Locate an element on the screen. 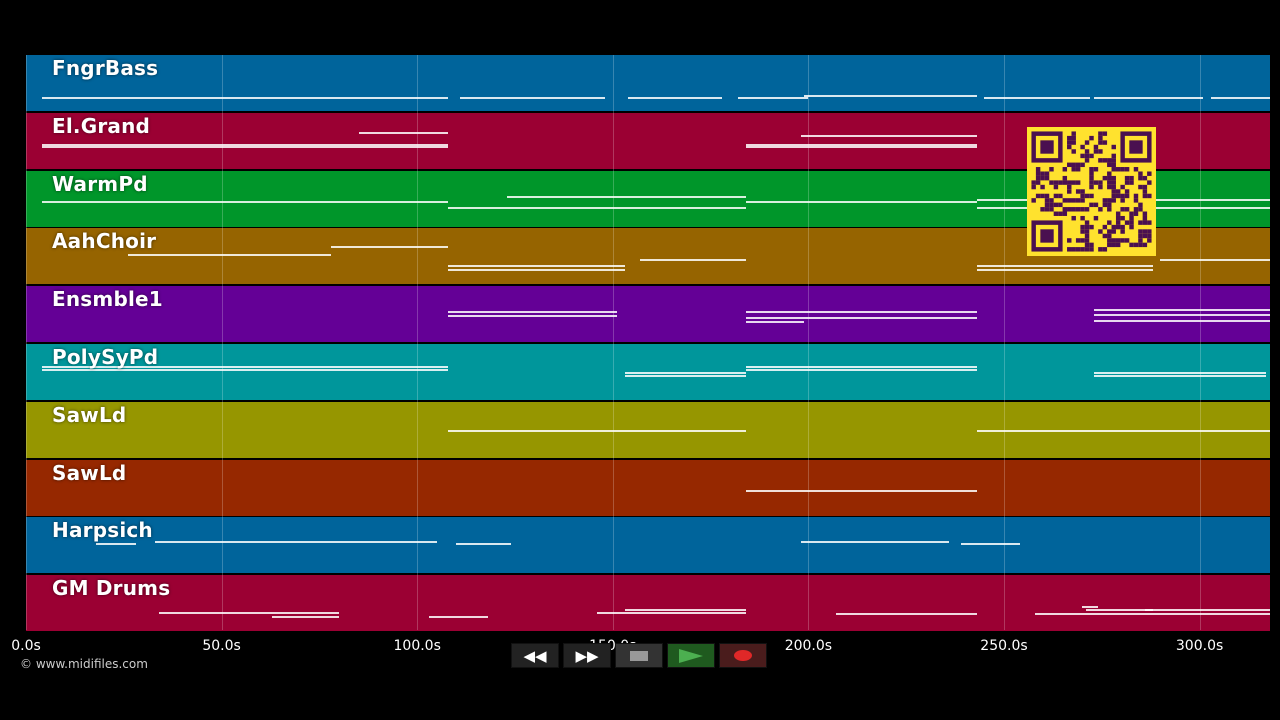 This screenshot has width=1280, height=720. qr-code-icon is located at coordinates (1091, 191).